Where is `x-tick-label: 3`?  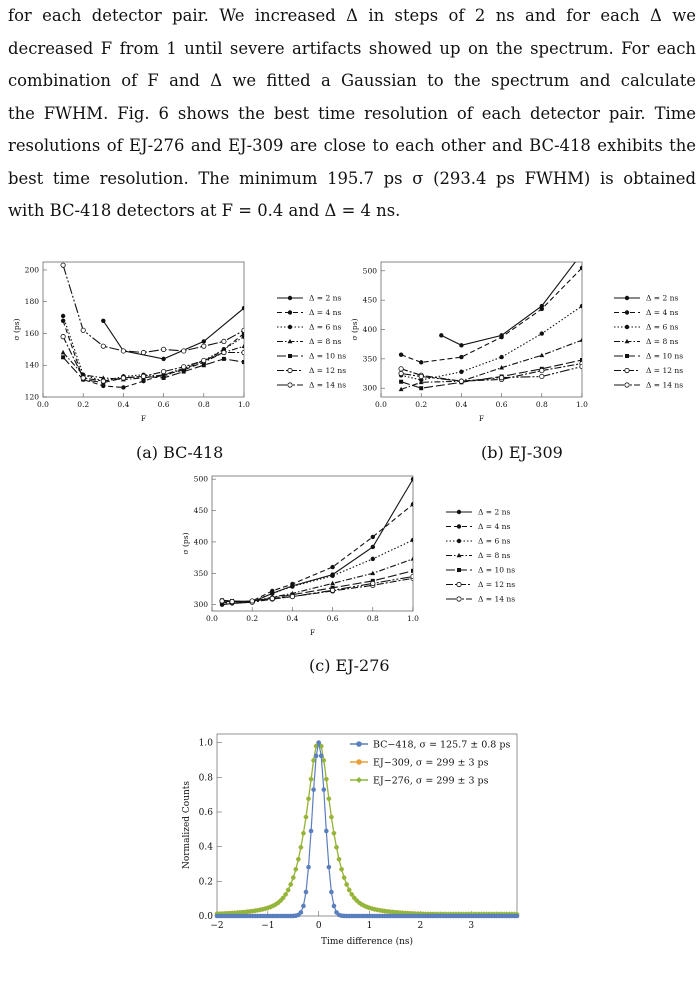 x-tick-label: 3 is located at coordinates (471, 926).